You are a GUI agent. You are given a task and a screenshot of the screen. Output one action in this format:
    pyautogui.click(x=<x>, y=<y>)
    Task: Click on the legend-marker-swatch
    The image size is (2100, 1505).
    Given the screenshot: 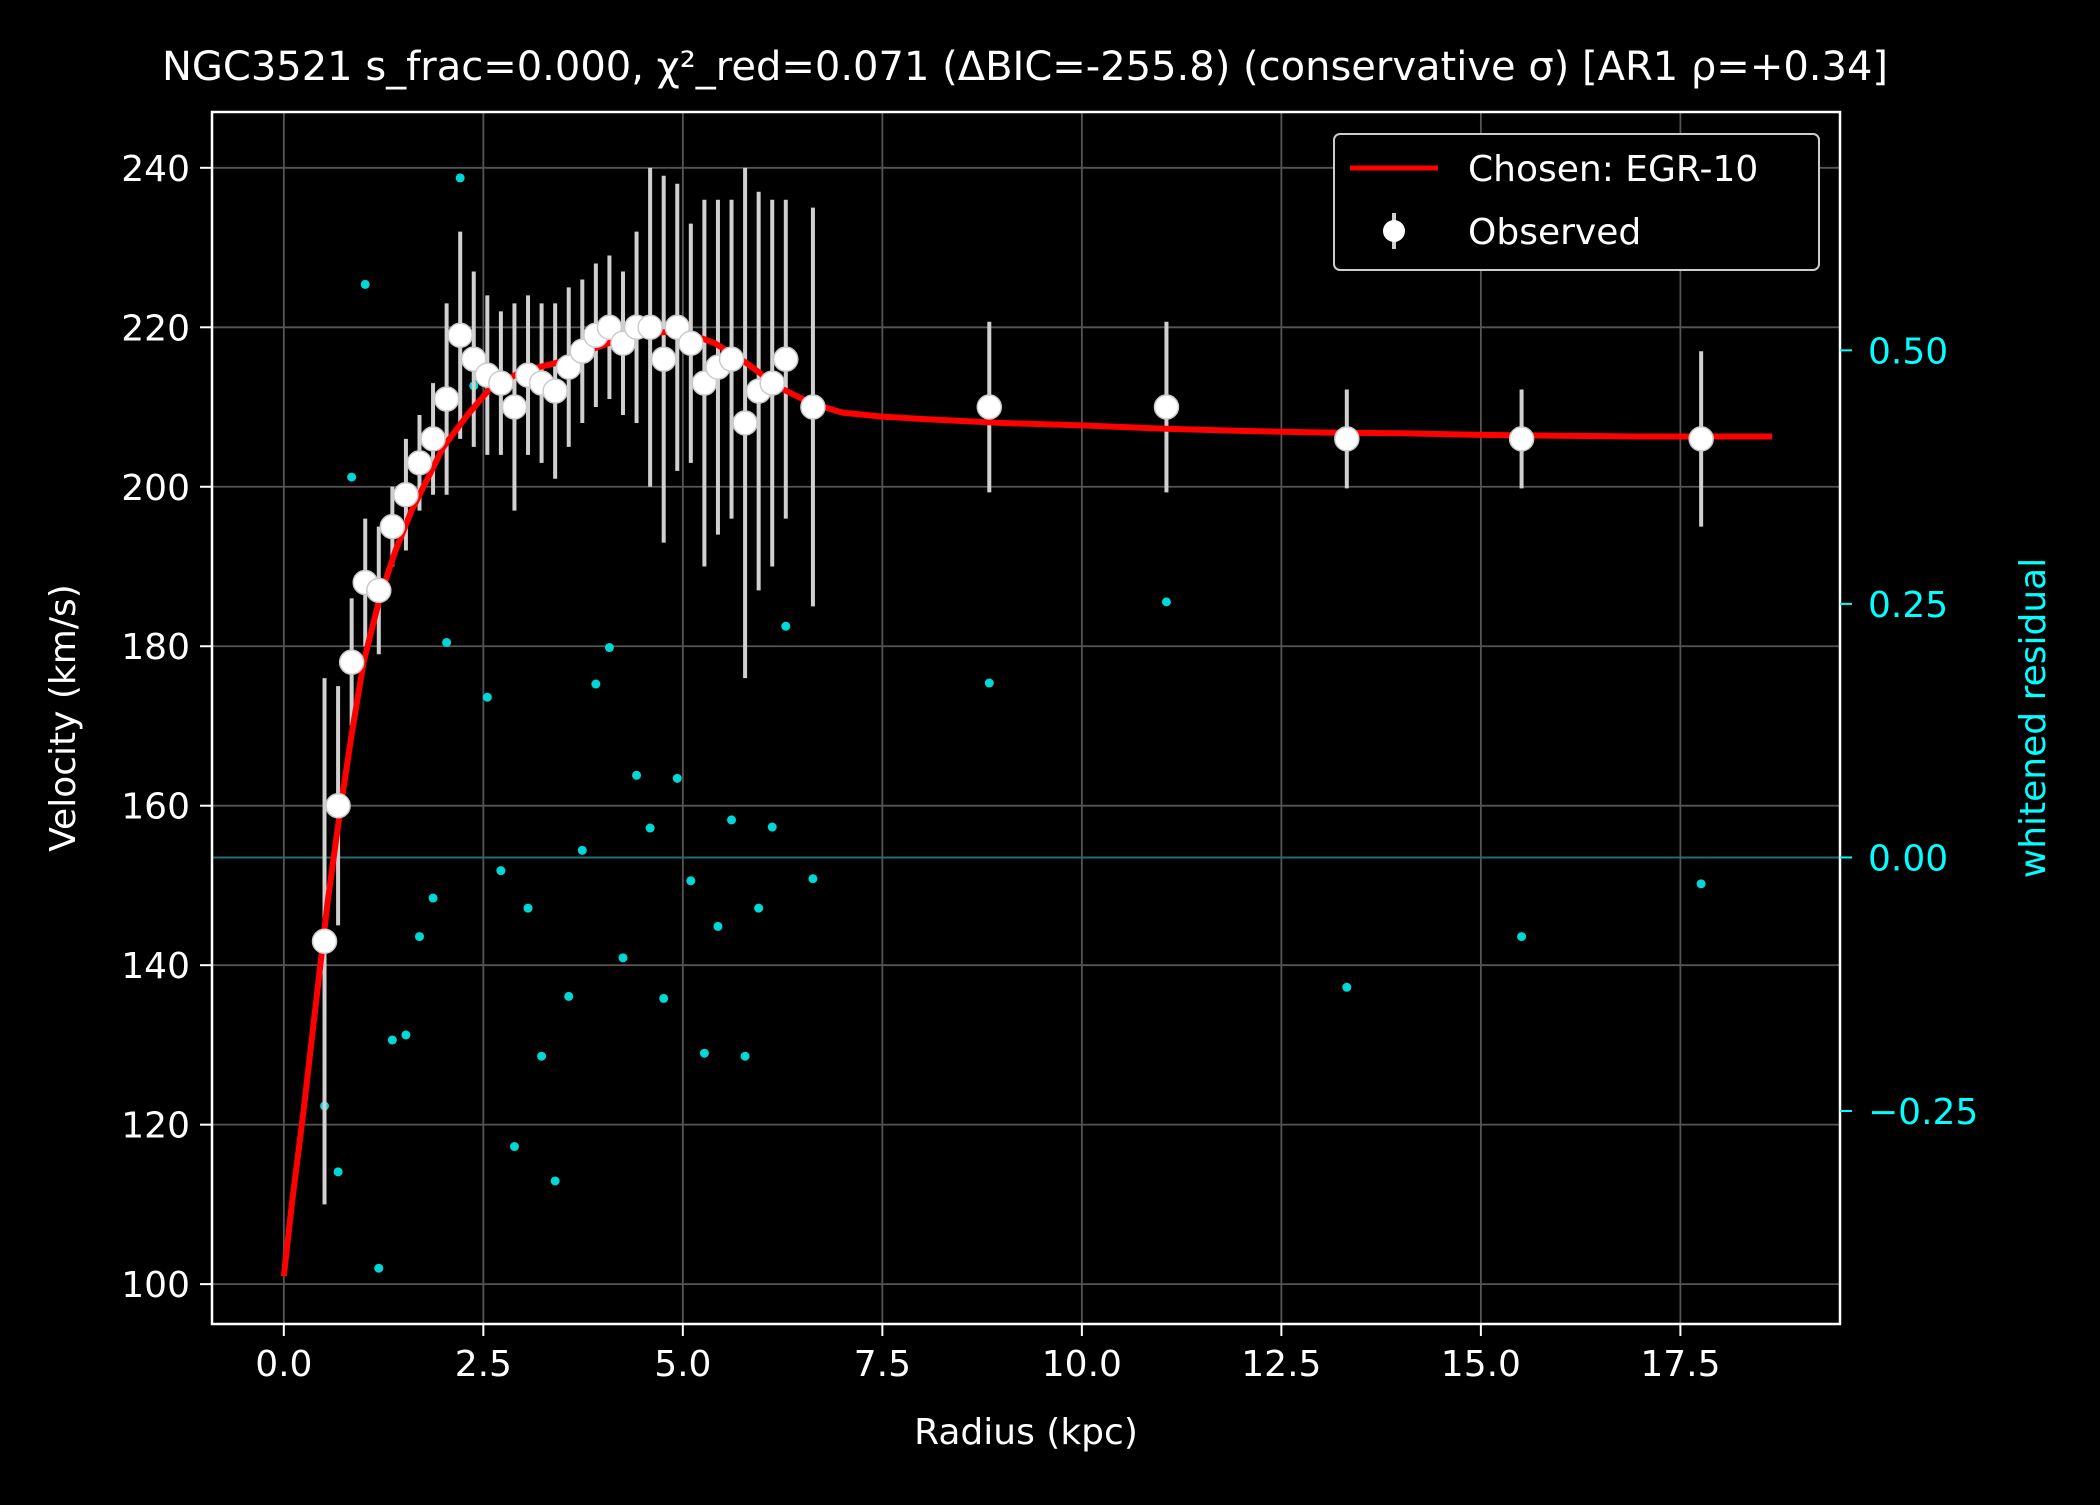 What is the action you would take?
    pyautogui.click(x=1394, y=231)
    